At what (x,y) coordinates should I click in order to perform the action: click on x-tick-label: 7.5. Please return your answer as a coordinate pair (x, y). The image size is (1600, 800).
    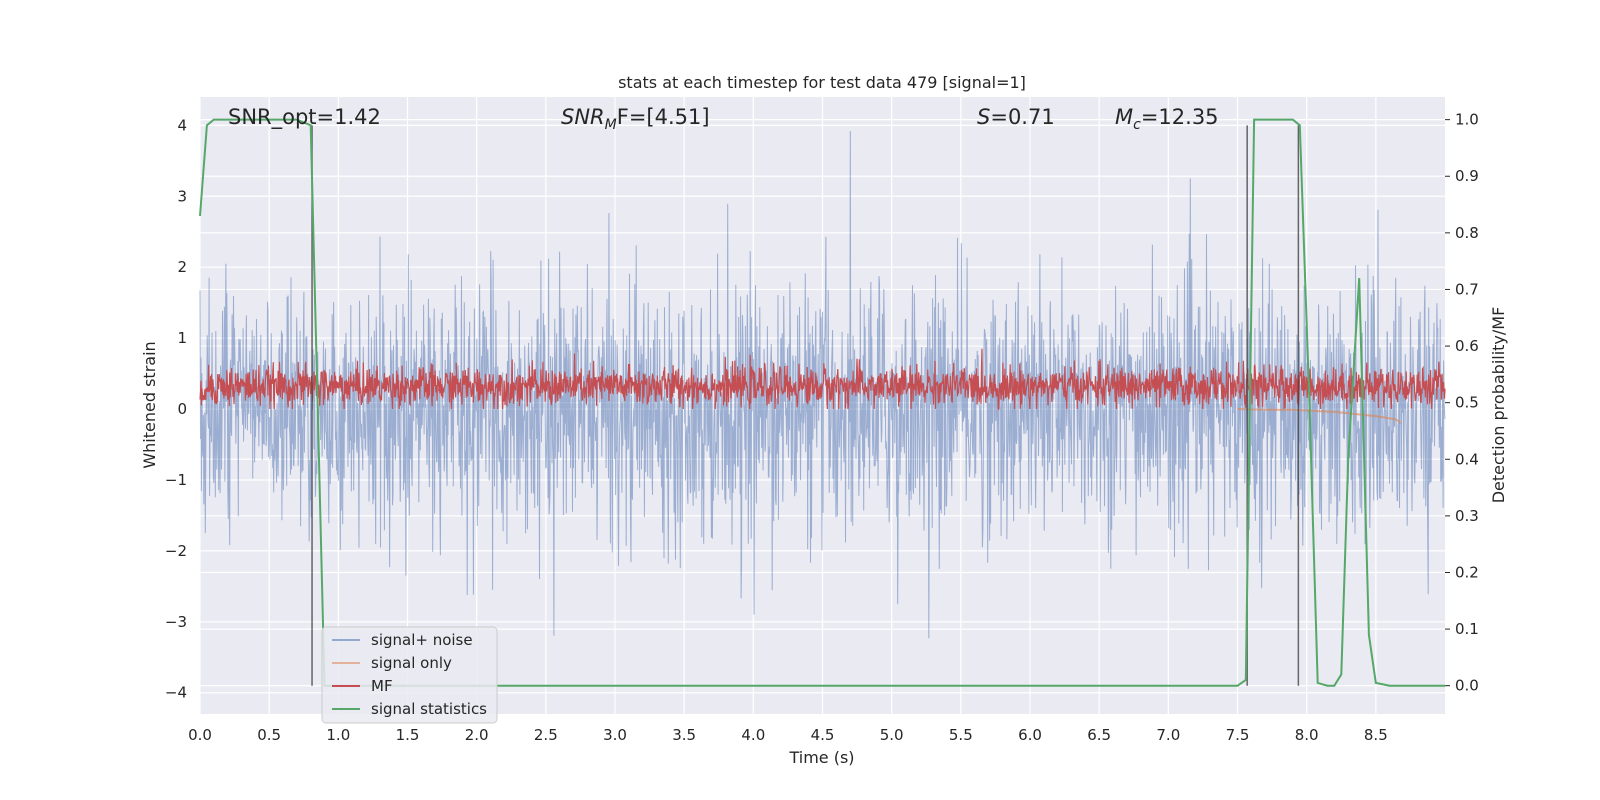
    Looking at the image, I should click on (1238, 735).